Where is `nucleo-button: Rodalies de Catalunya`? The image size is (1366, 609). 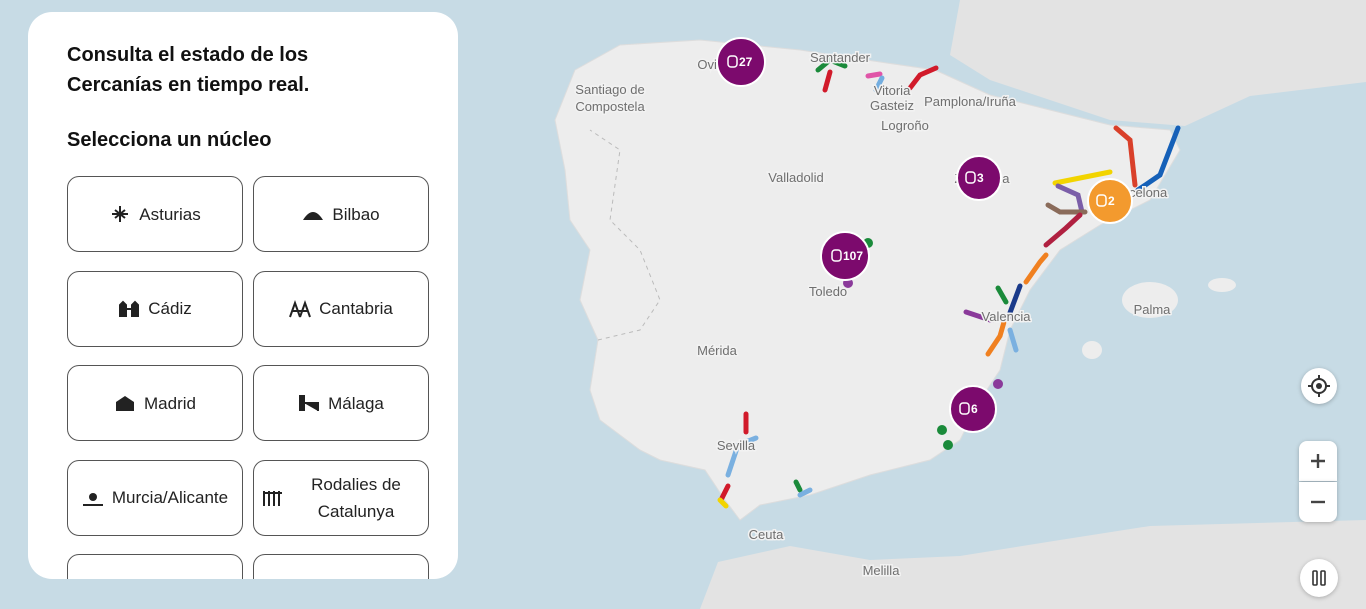
nucleo-button: Rodalies de Catalunya is located at coordinates (341, 497).